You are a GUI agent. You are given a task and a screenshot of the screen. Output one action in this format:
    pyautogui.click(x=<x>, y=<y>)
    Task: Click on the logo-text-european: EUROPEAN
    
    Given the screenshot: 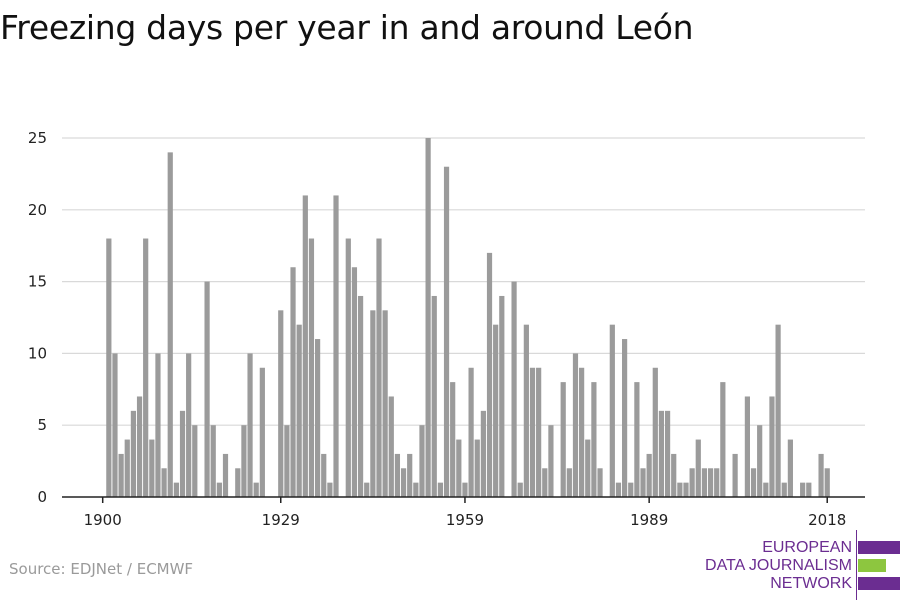 What is the action you would take?
    pyautogui.click(x=807, y=547)
    